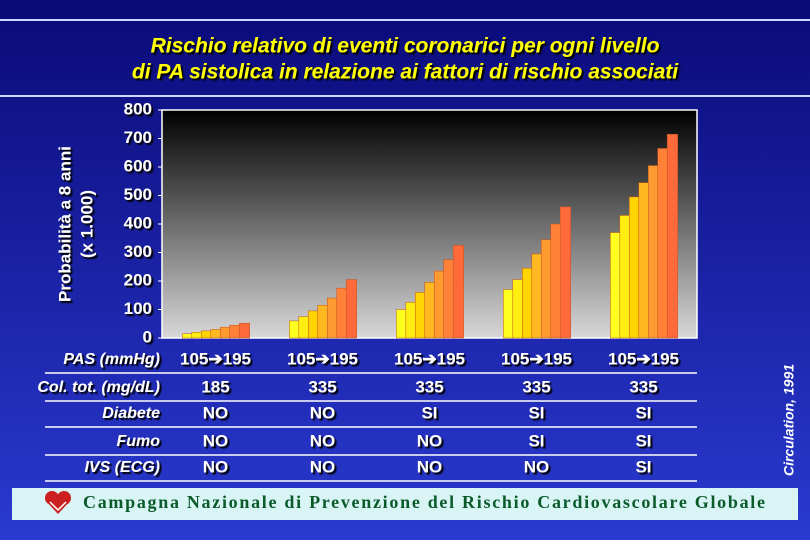 The width and height of the screenshot is (810, 545). I want to click on row-label: Diabete, so click(131, 413).